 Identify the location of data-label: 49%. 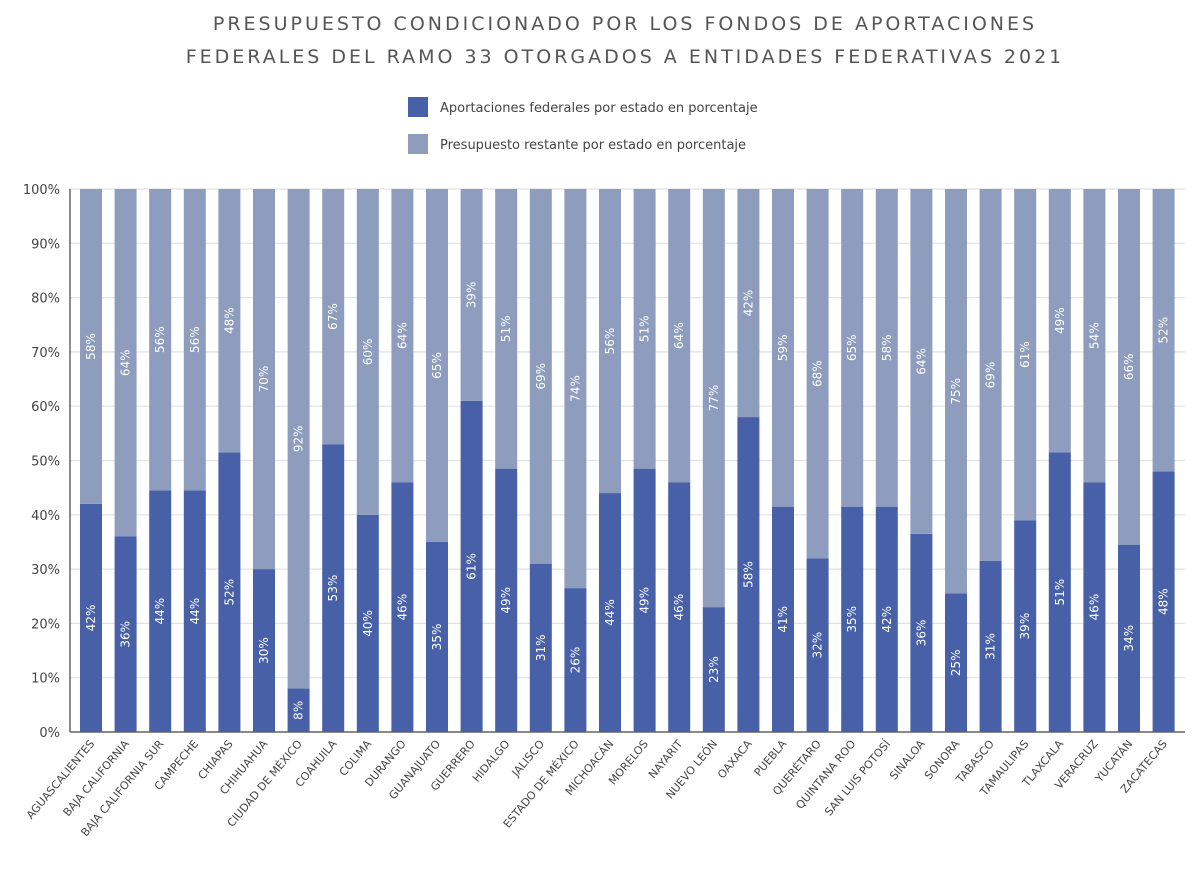
(645, 600).